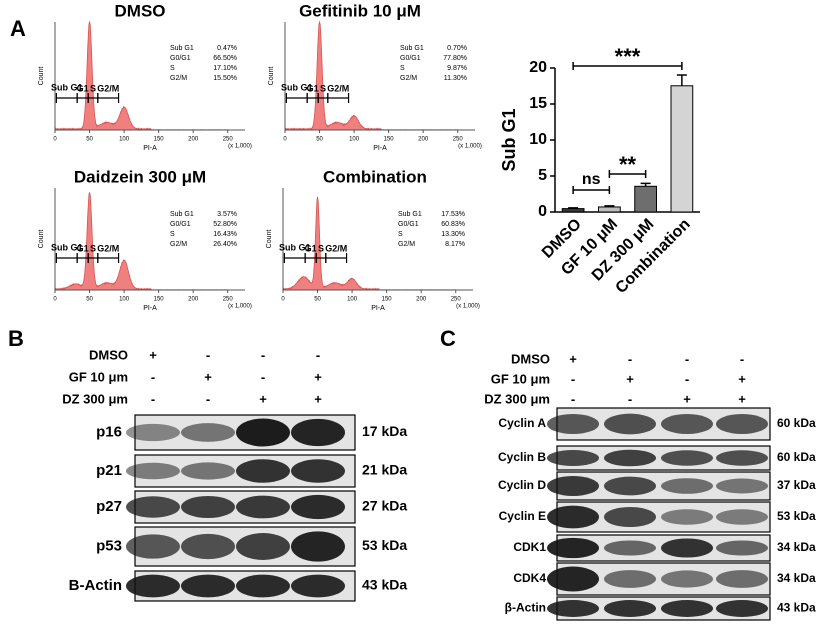  Describe the element at coordinates (16, 338) in the screenshot. I see `panel-label: B` at that location.